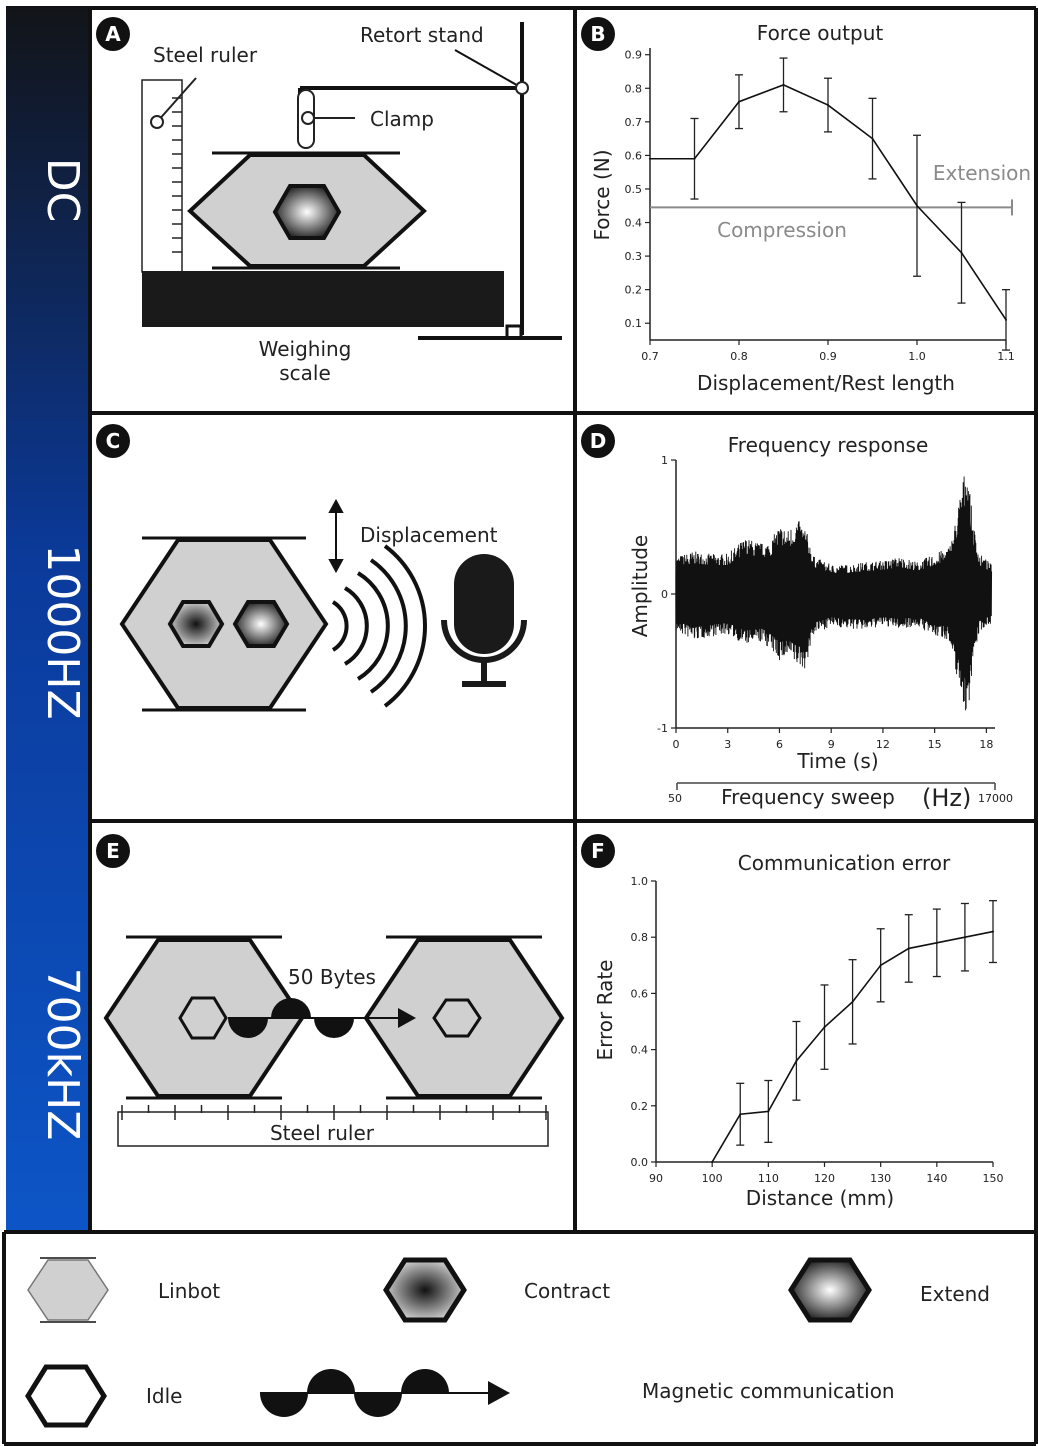 The image size is (1038, 1446). What do you see at coordinates (676, 744) in the screenshot?
I see `chart-d-xtick-label: 0` at bounding box center [676, 744].